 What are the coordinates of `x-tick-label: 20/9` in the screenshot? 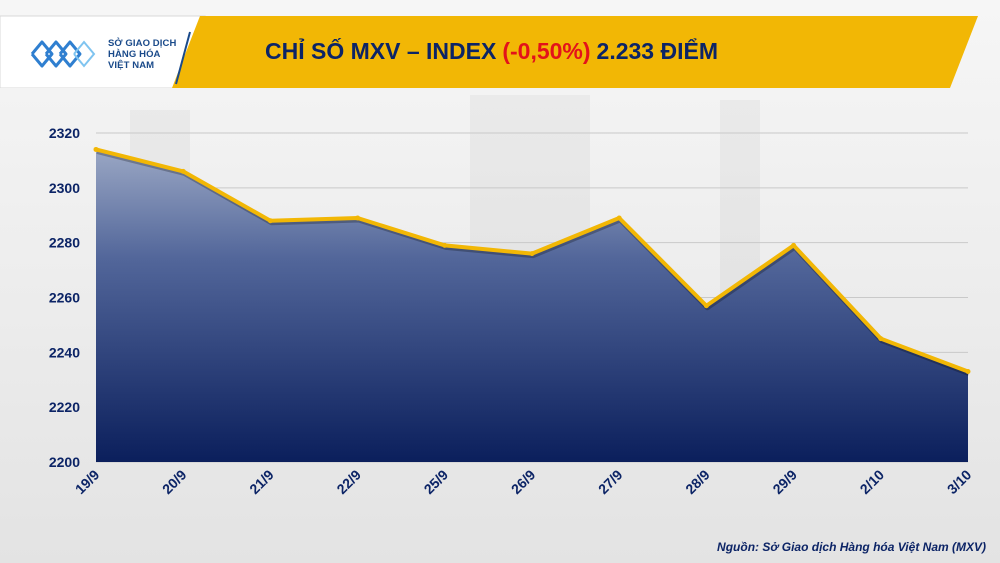 It's located at (174, 481).